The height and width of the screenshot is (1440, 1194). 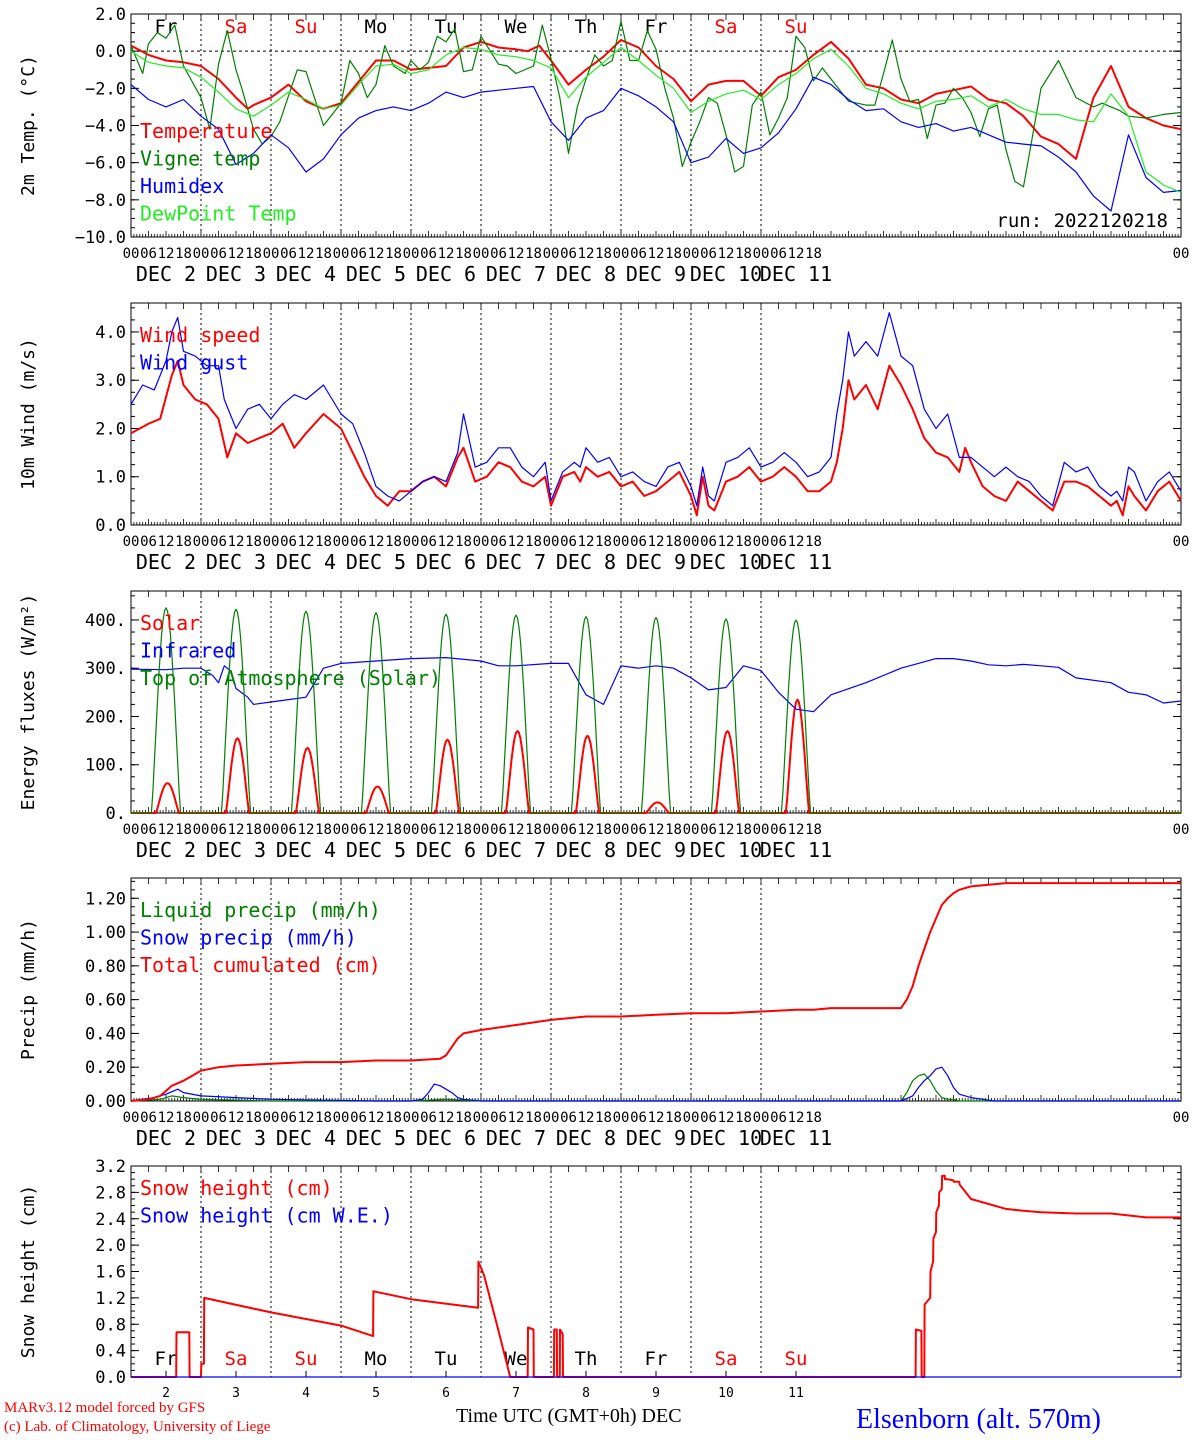 I want to click on y-tick-label: −6.0, so click(x=105, y=164).